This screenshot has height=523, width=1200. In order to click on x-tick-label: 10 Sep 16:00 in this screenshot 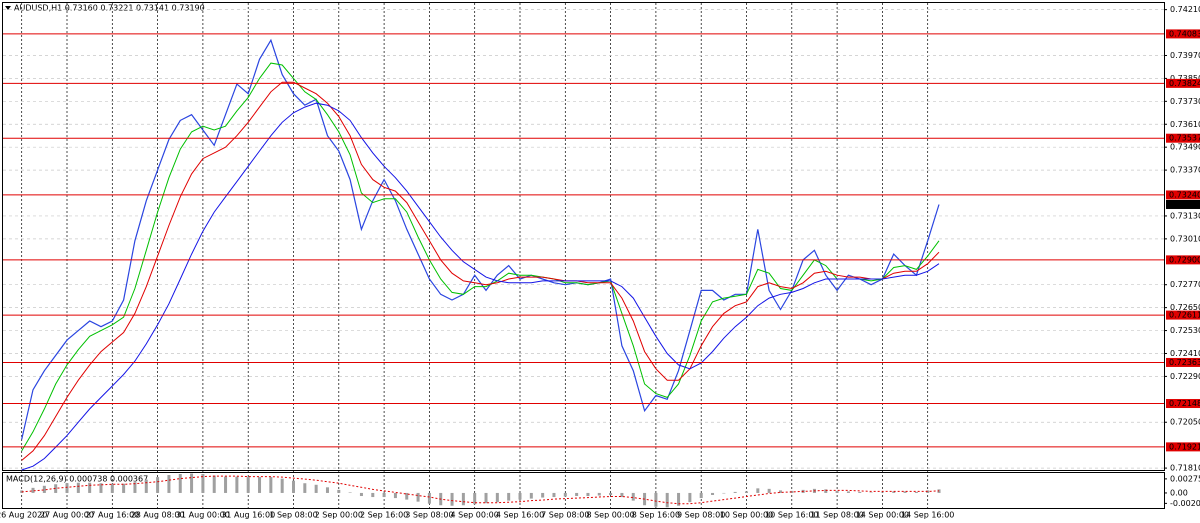, I will do `click(791, 515)`.